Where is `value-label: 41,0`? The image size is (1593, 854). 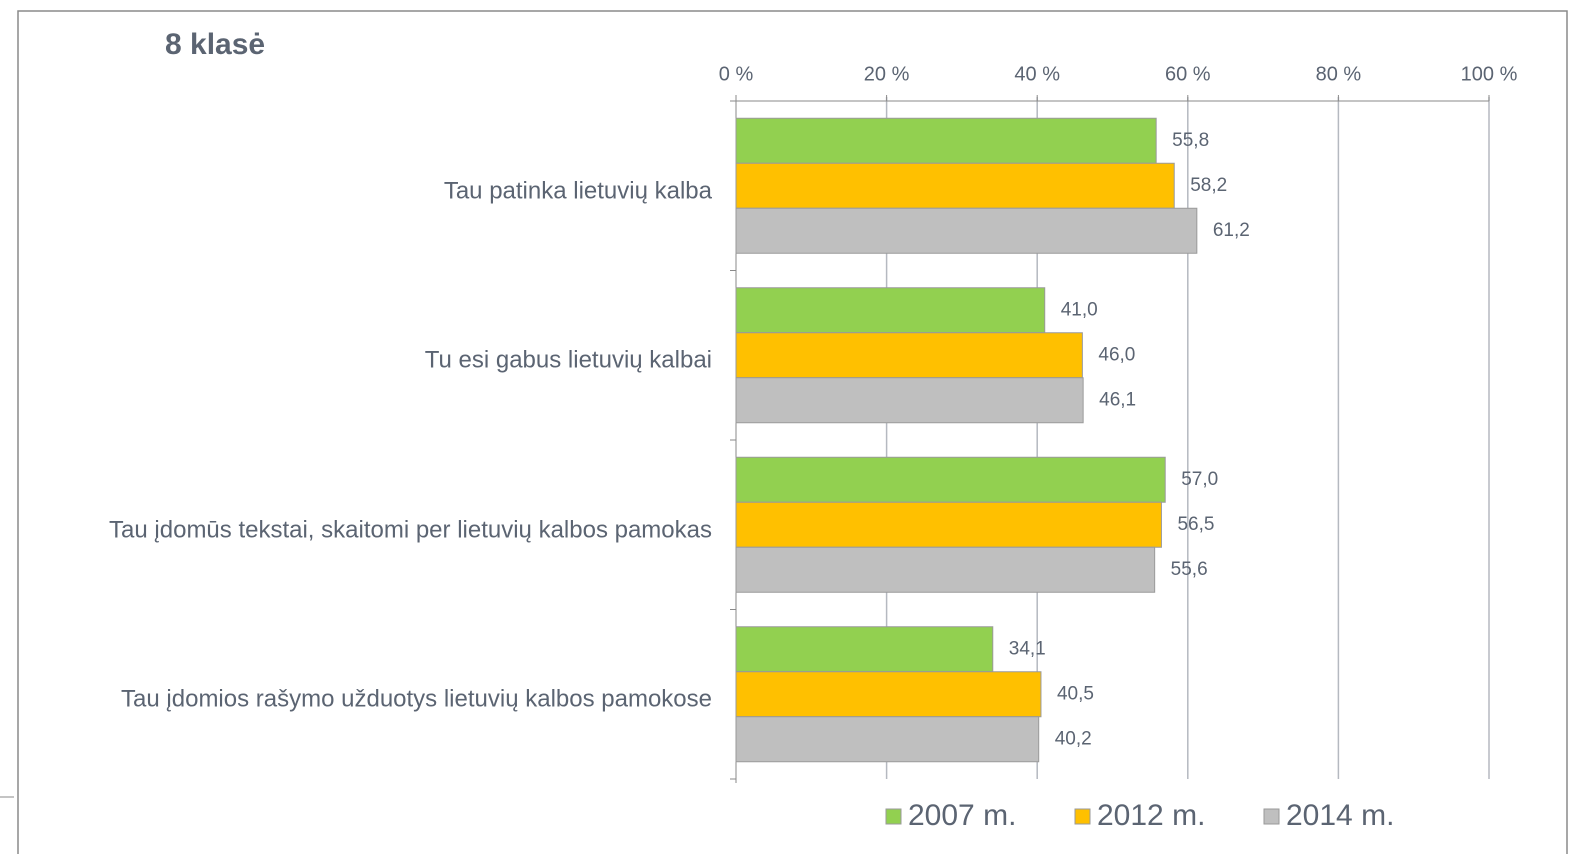 value-label: 41,0 is located at coordinates (1079, 309).